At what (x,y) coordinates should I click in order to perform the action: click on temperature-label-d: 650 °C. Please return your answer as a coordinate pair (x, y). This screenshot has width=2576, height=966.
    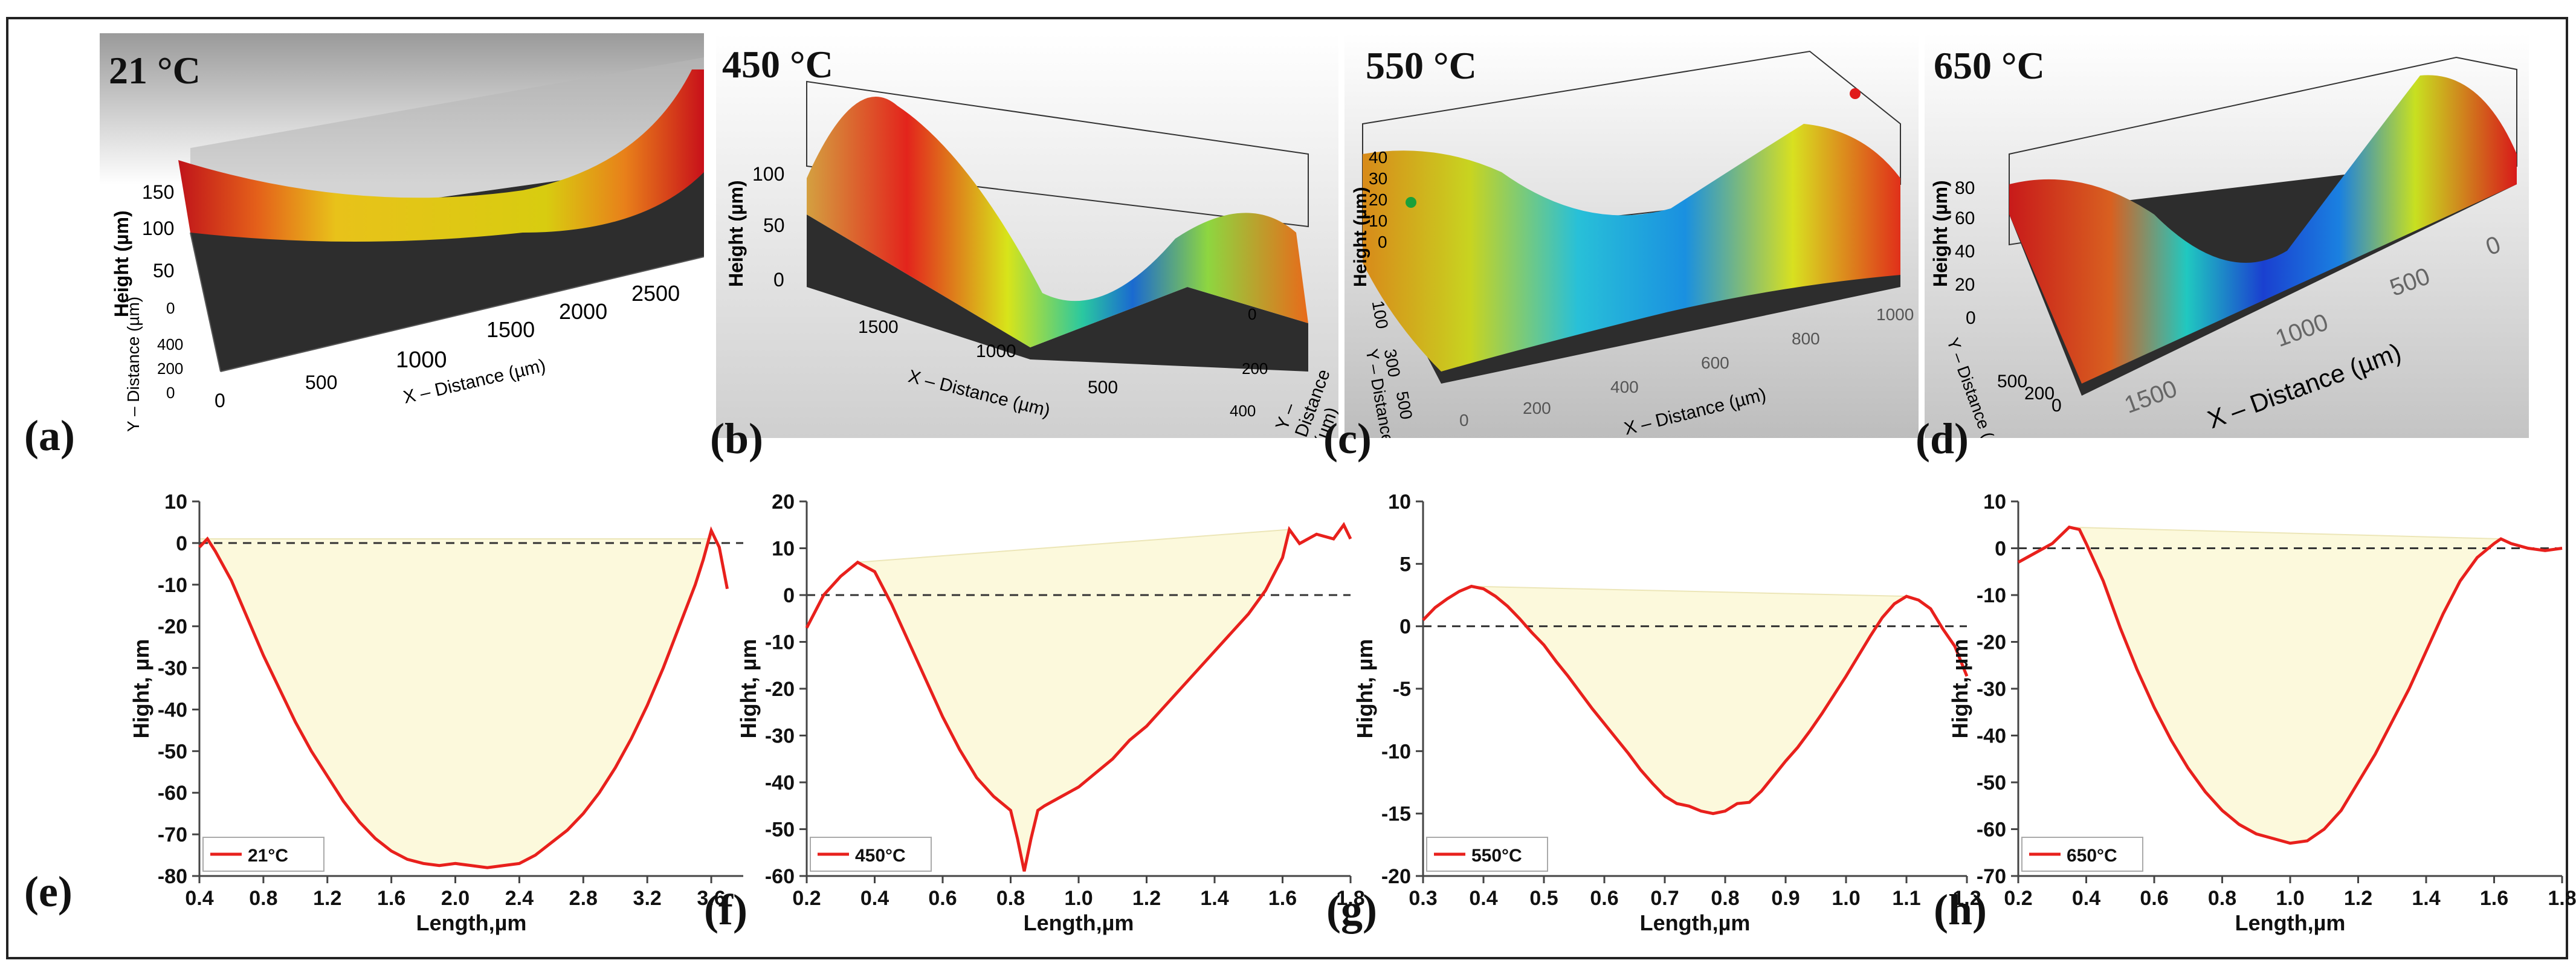
    Looking at the image, I should click on (1990, 65).